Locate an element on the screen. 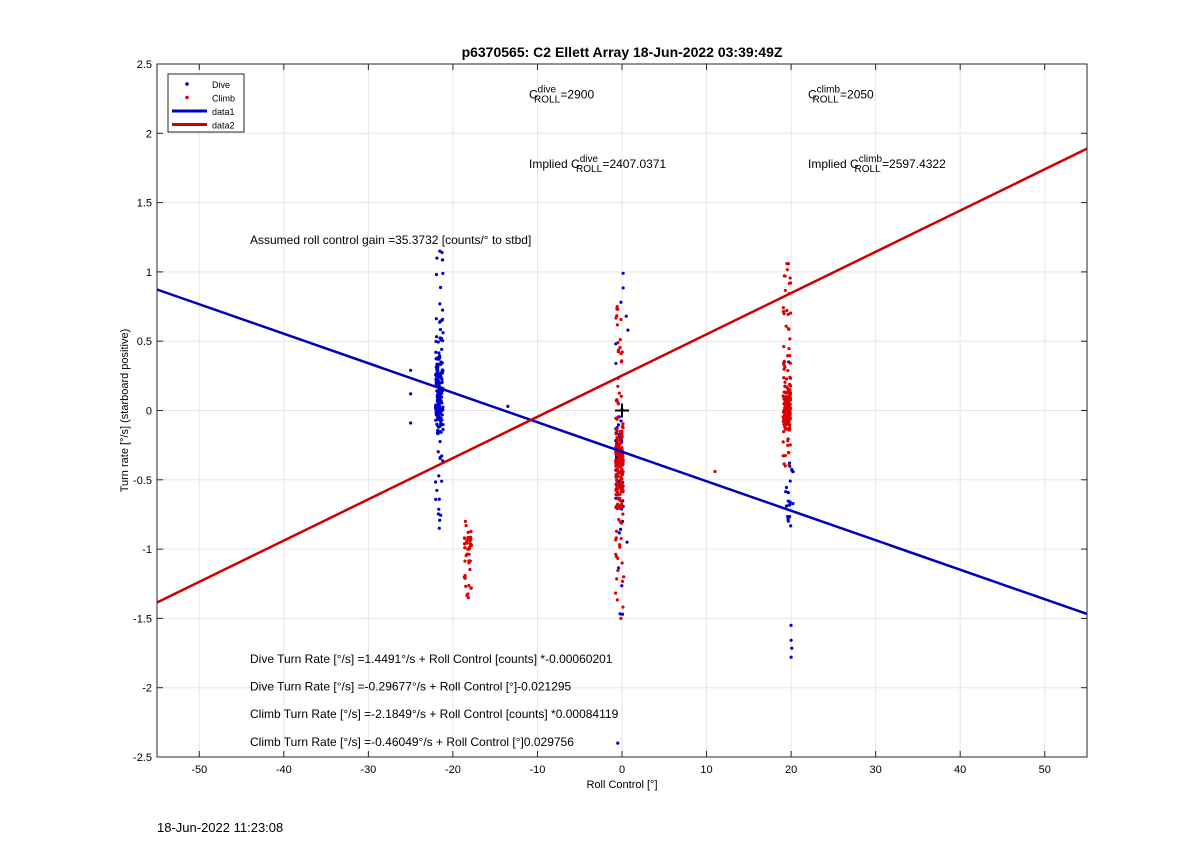 The width and height of the screenshot is (1200, 851). y-tick-label: 1.5 is located at coordinates (144, 204).